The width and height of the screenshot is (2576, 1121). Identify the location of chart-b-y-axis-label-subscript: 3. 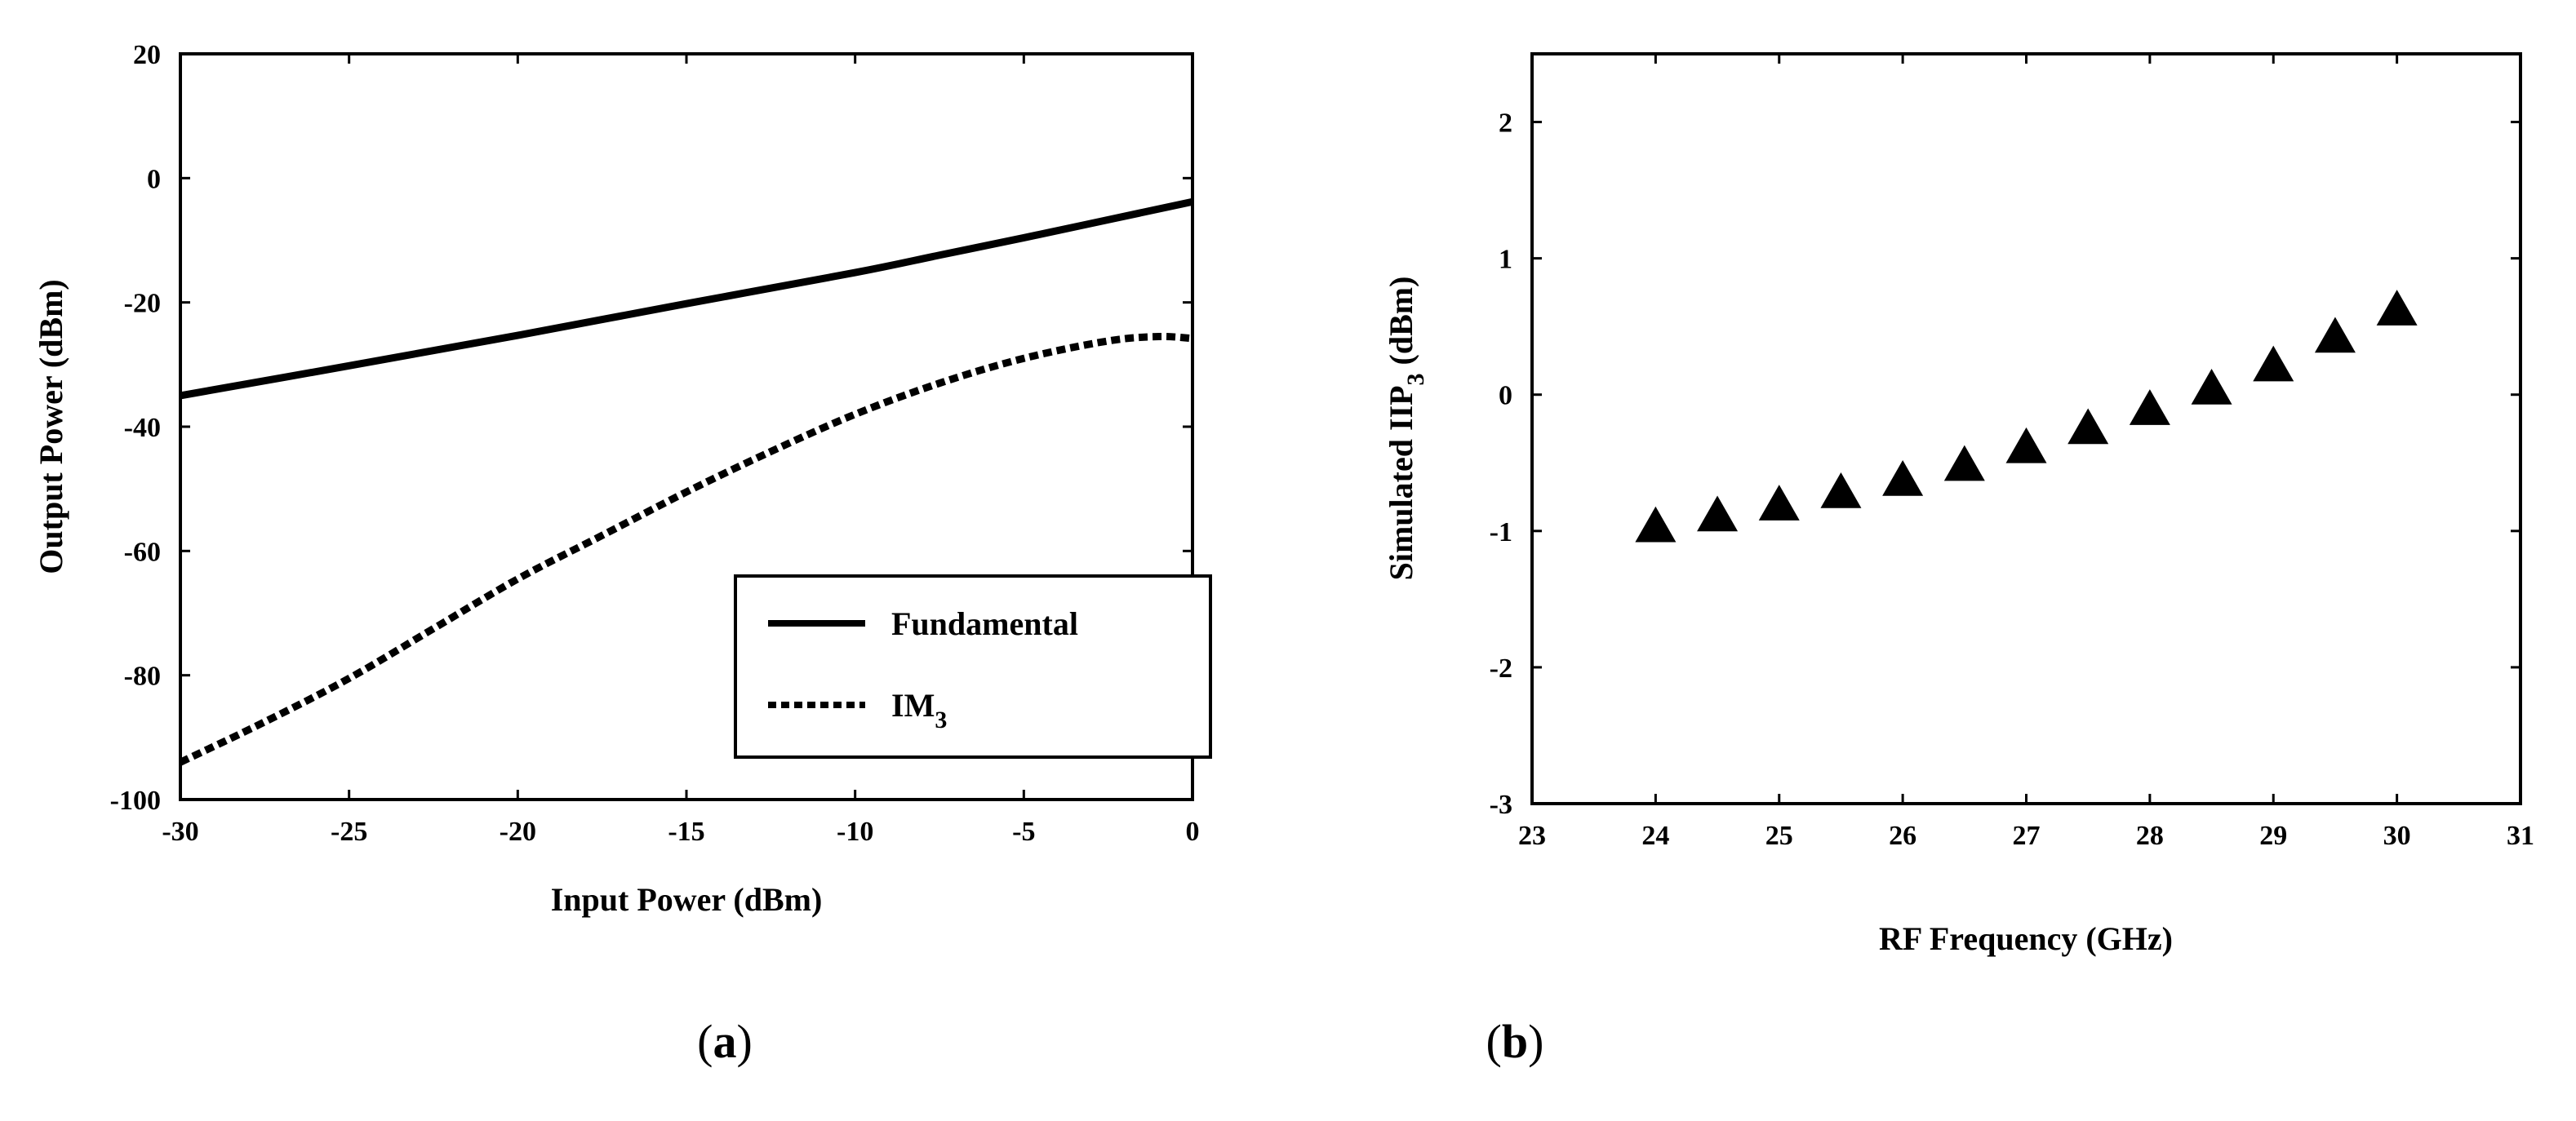
(1415, 379).